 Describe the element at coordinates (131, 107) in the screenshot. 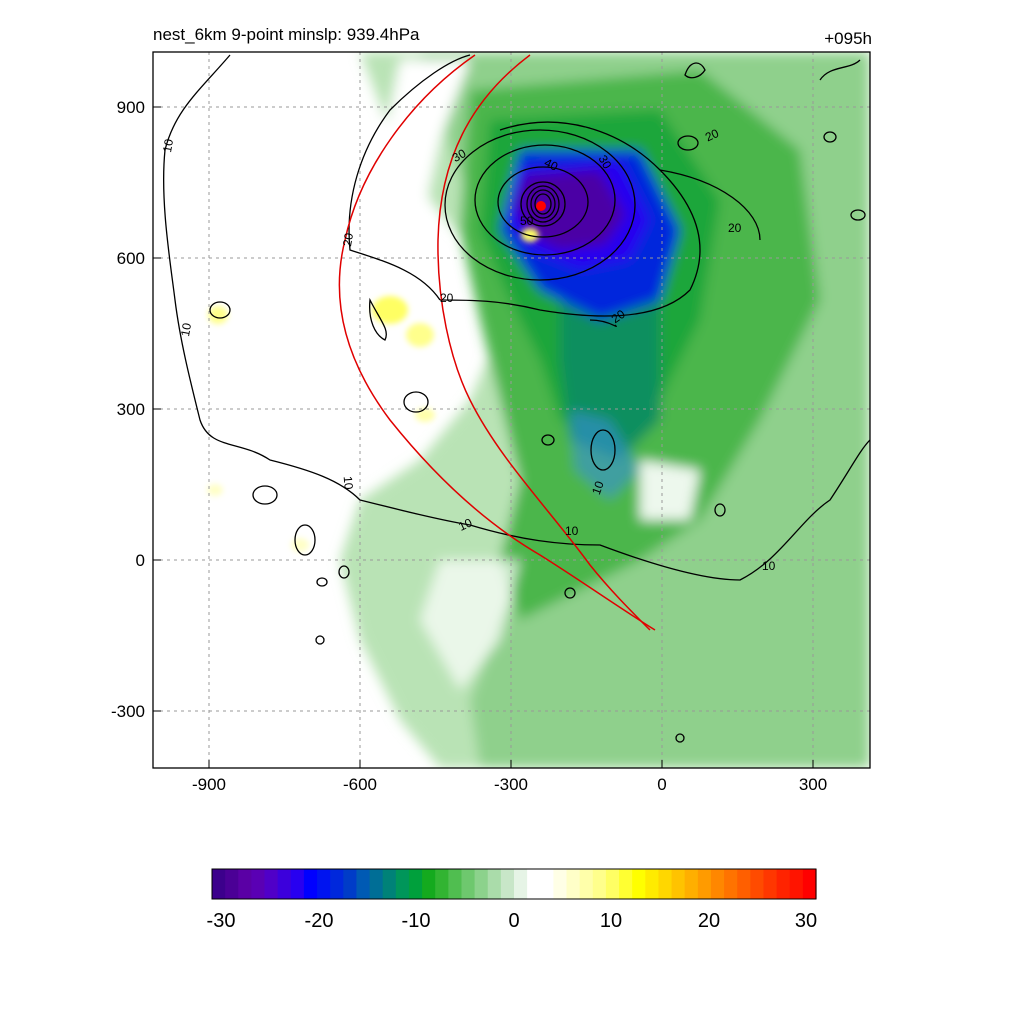

I see `y-tick-label: 900` at that location.